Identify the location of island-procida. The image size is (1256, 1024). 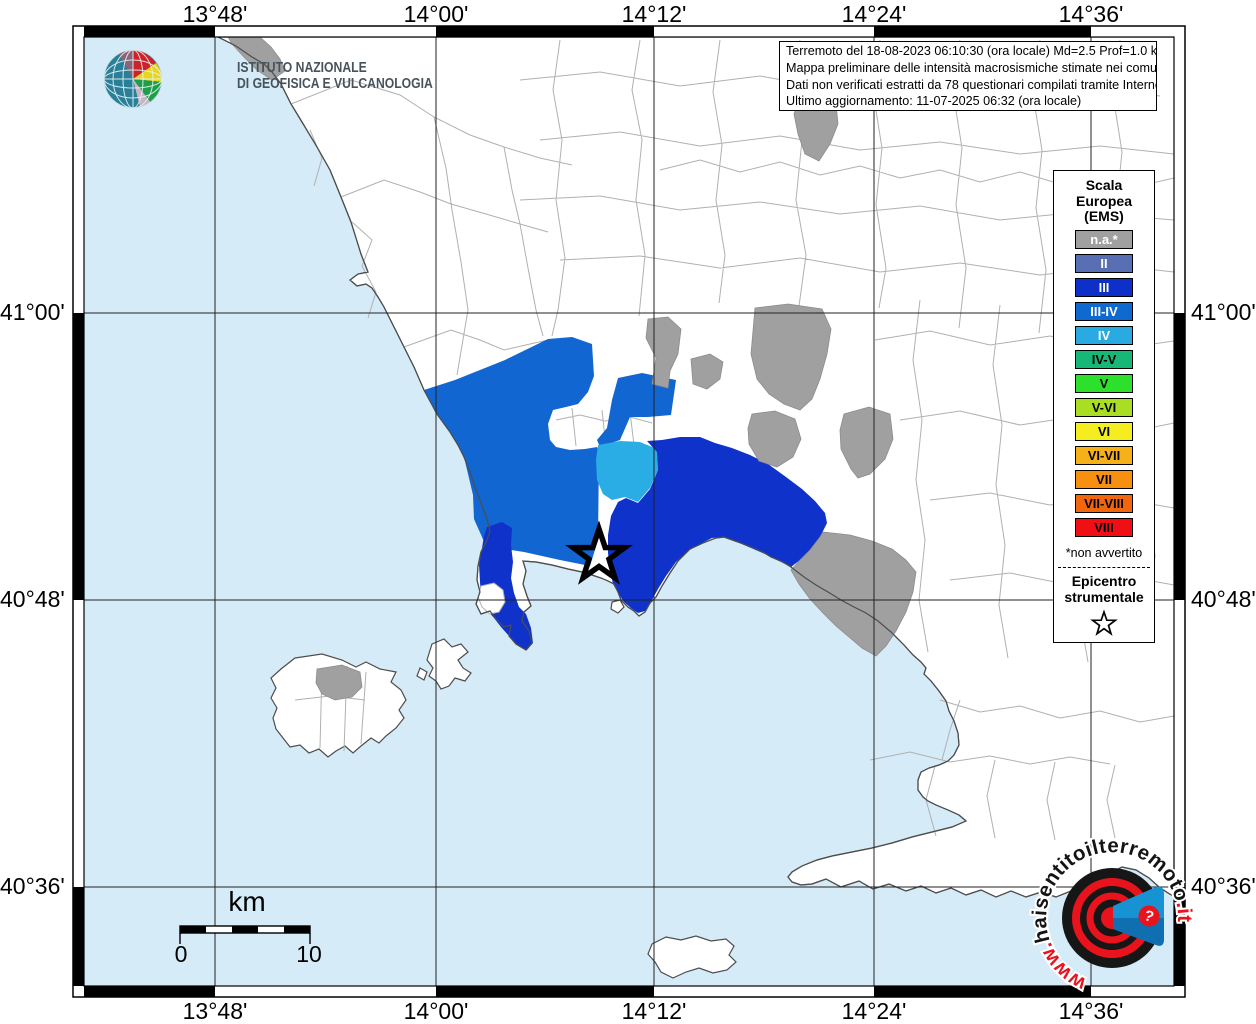
(449, 664).